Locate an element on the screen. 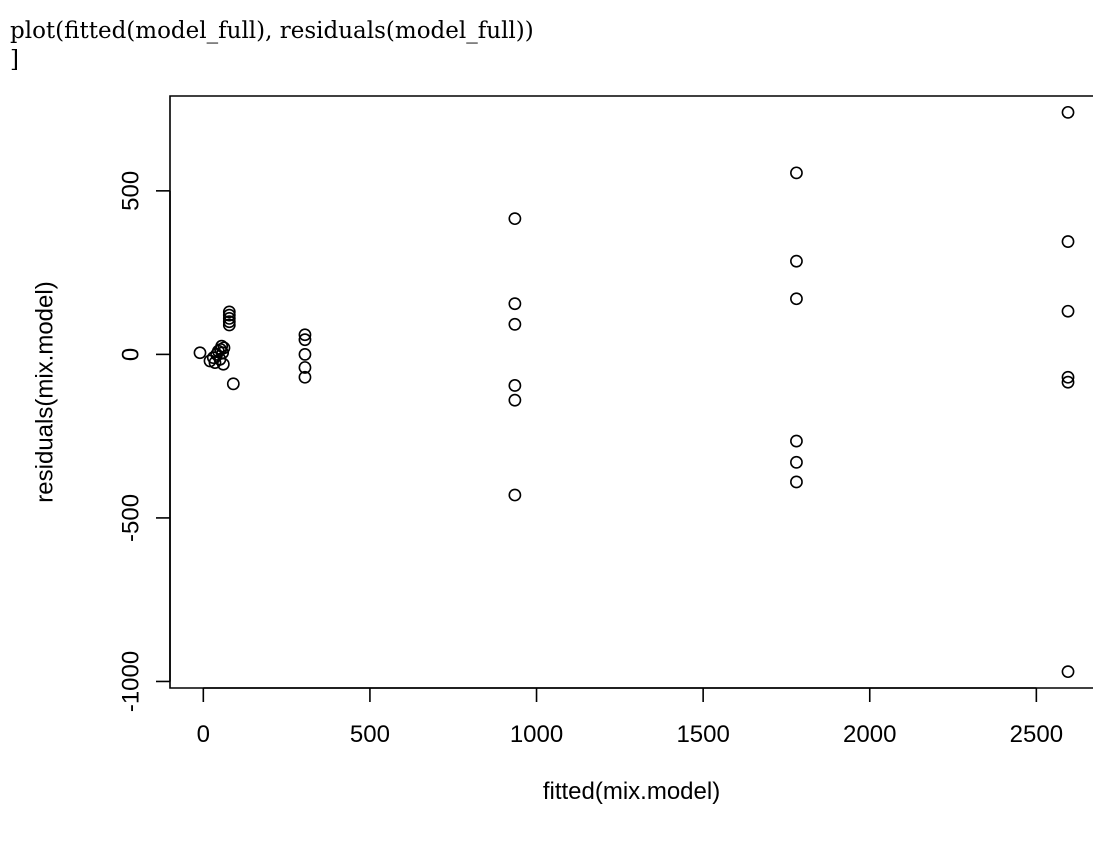 The height and width of the screenshot is (843, 1093). x-axis-label: fitted(mix.model) is located at coordinates (631, 791).